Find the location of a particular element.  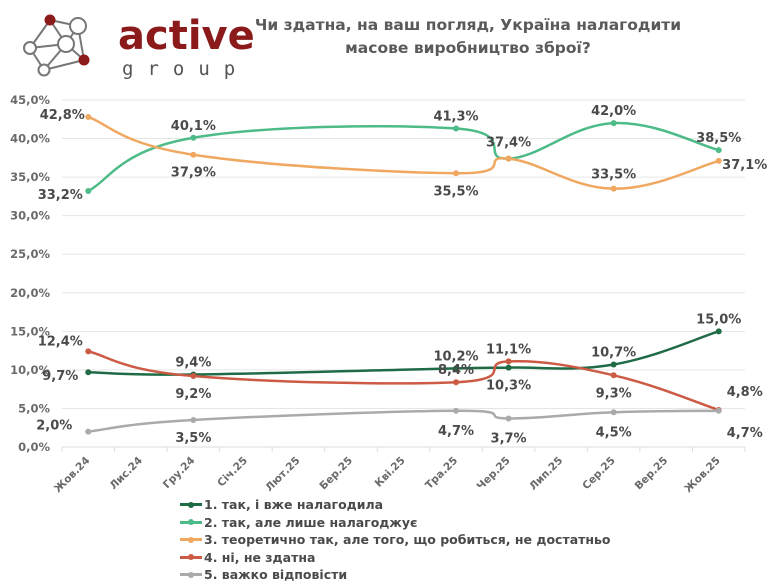

data-label: 35,5% is located at coordinates (455, 191).